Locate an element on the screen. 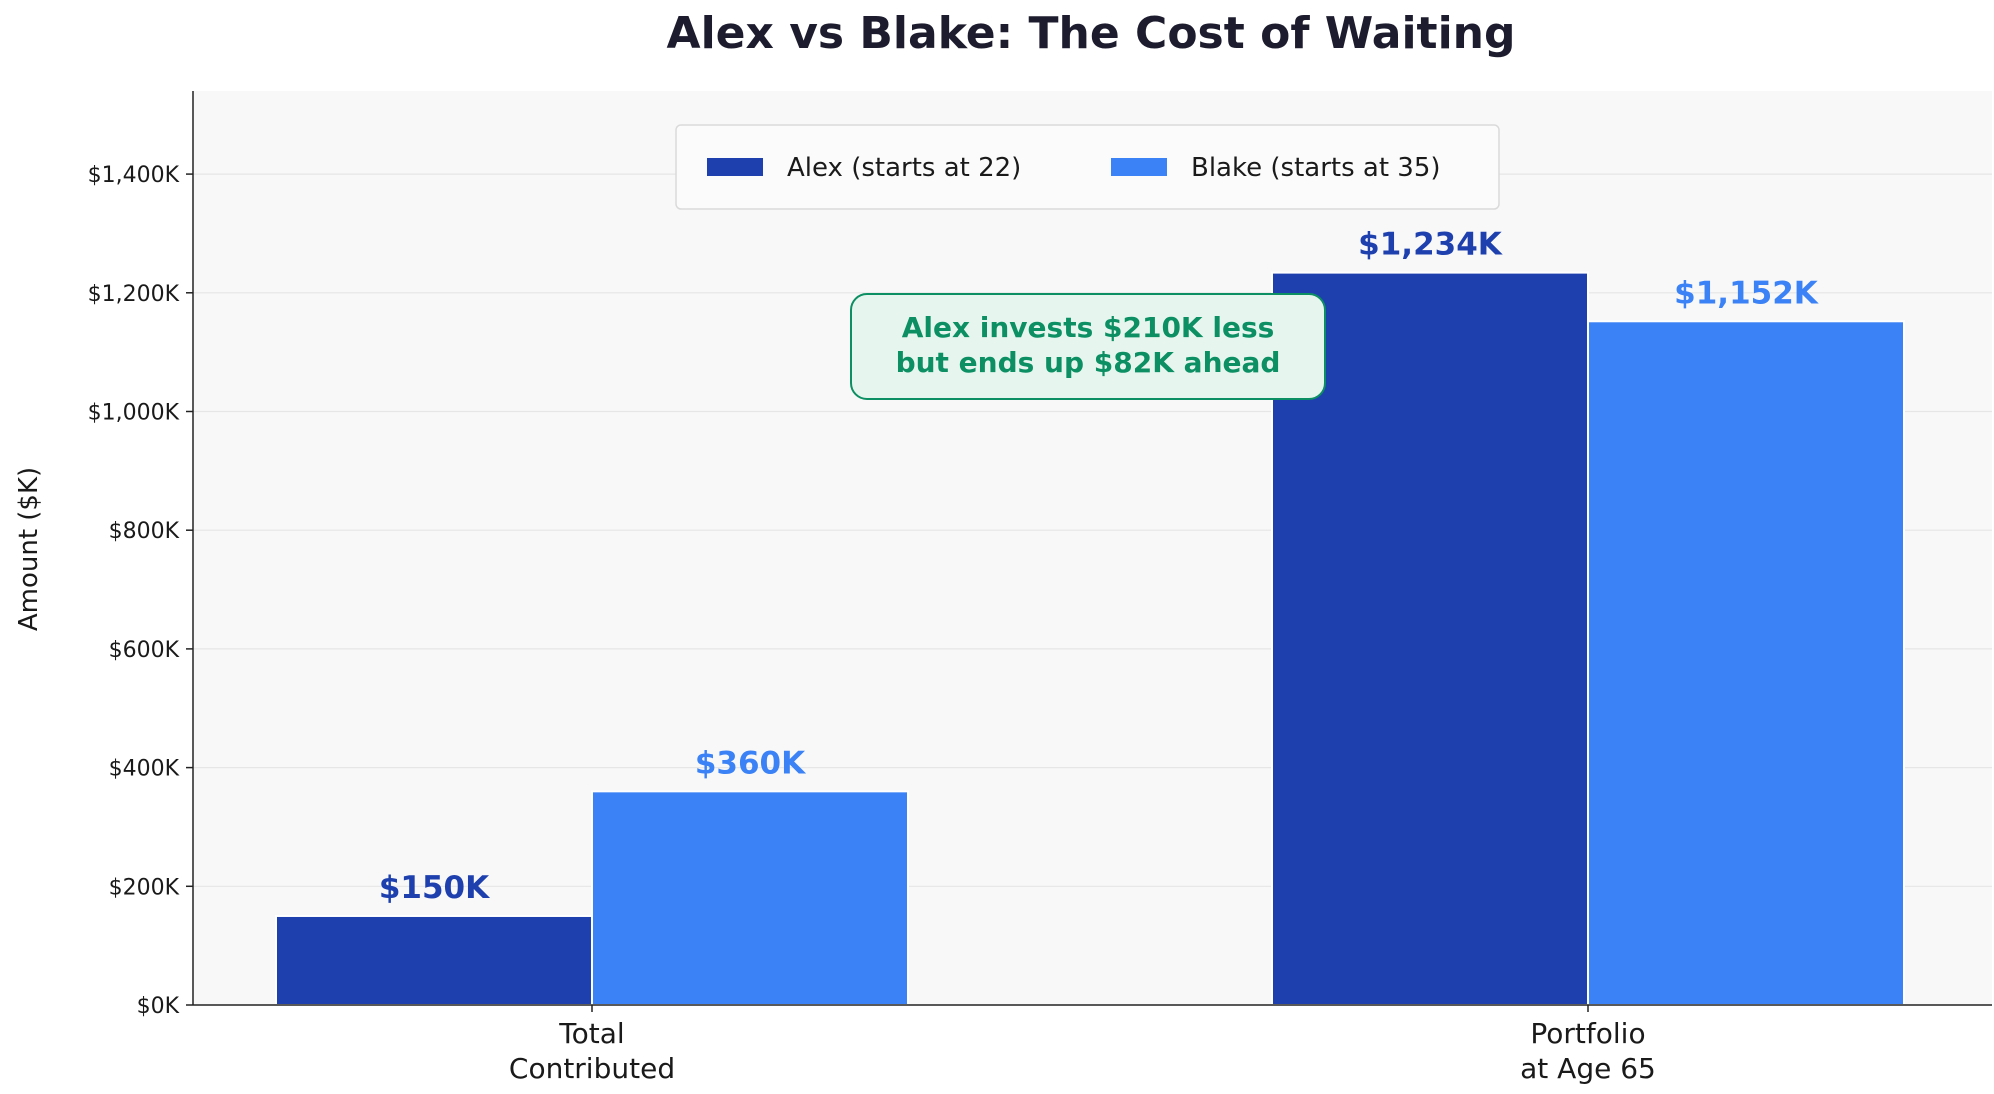 This screenshot has height=1094, width=1994. legend-box is located at coordinates (1087, 167).